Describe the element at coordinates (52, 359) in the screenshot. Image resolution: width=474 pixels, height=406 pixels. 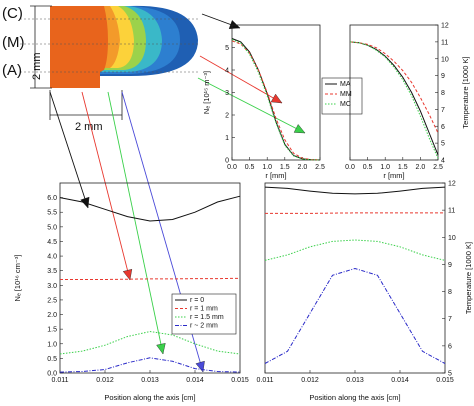
I see `y-tick-label: 0.5` at that location.